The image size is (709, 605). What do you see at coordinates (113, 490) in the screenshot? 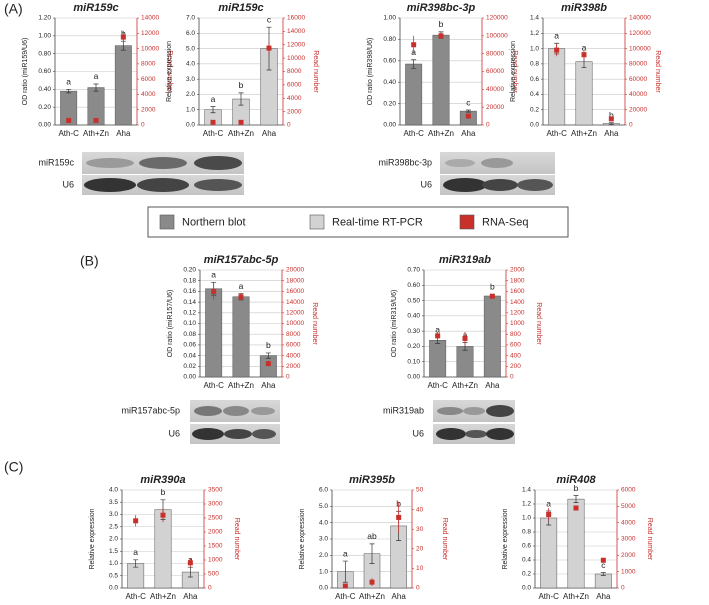
I see `y-tick-label: 4.0` at bounding box center [113, 490].